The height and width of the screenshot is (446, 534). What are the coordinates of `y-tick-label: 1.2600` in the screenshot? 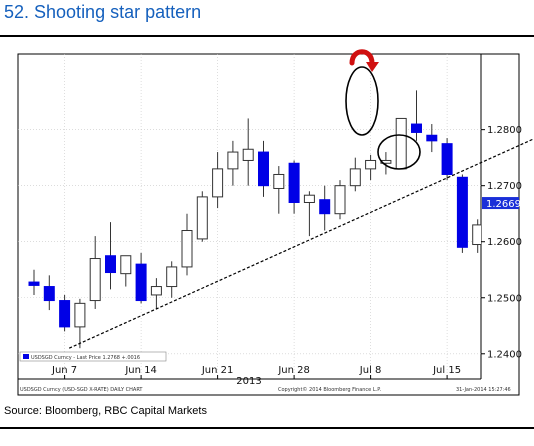 It's located at (504, 242).